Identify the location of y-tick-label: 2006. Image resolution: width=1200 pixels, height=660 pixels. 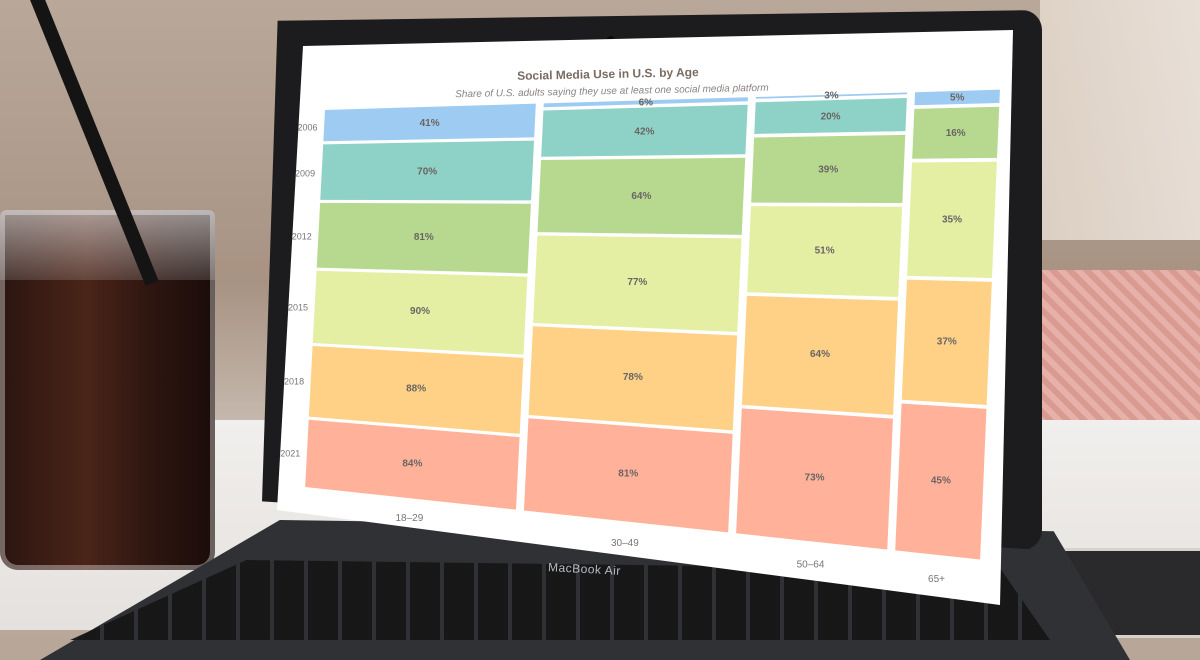
(308, 128).